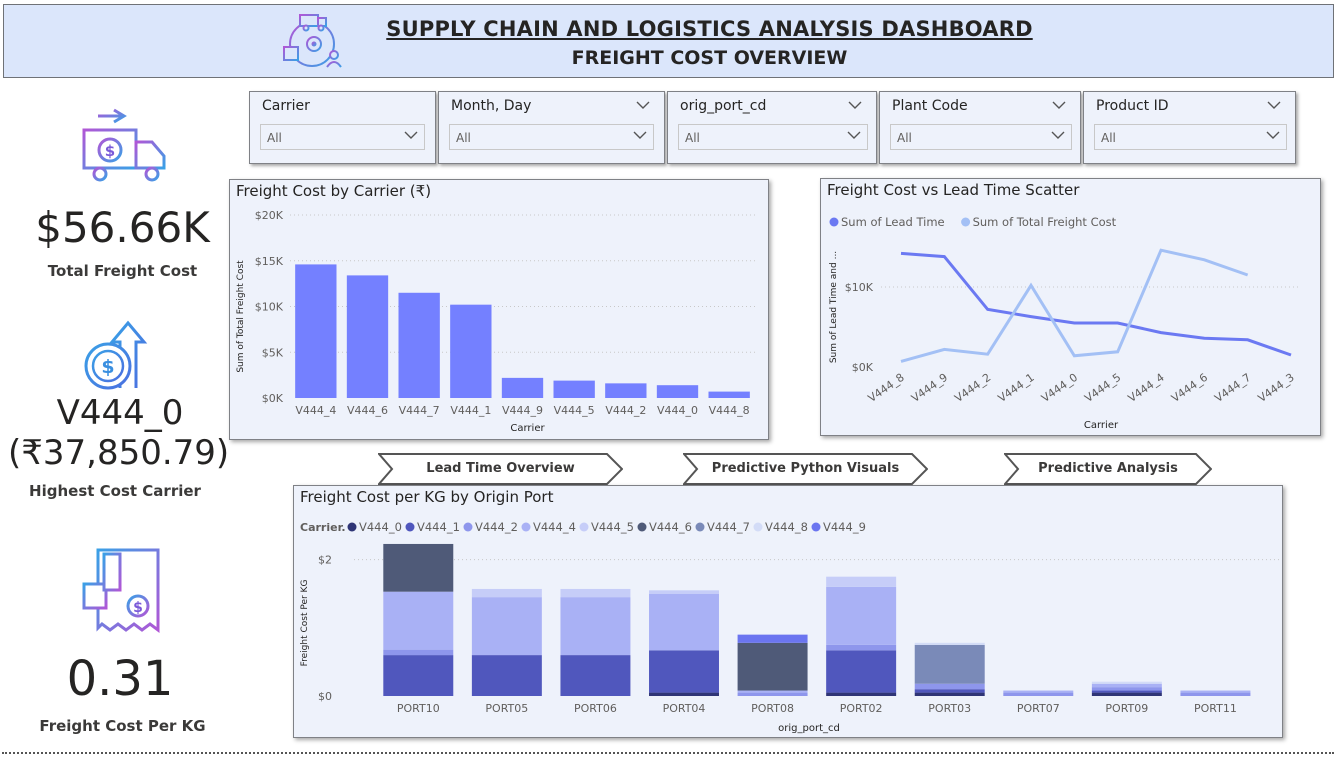 This screenshot has width=1344, height=777. Describe the element at coordinates (115, 491) in the screenshot. I see `highest-carrier-label: Highest Cost Carrier` at that location.